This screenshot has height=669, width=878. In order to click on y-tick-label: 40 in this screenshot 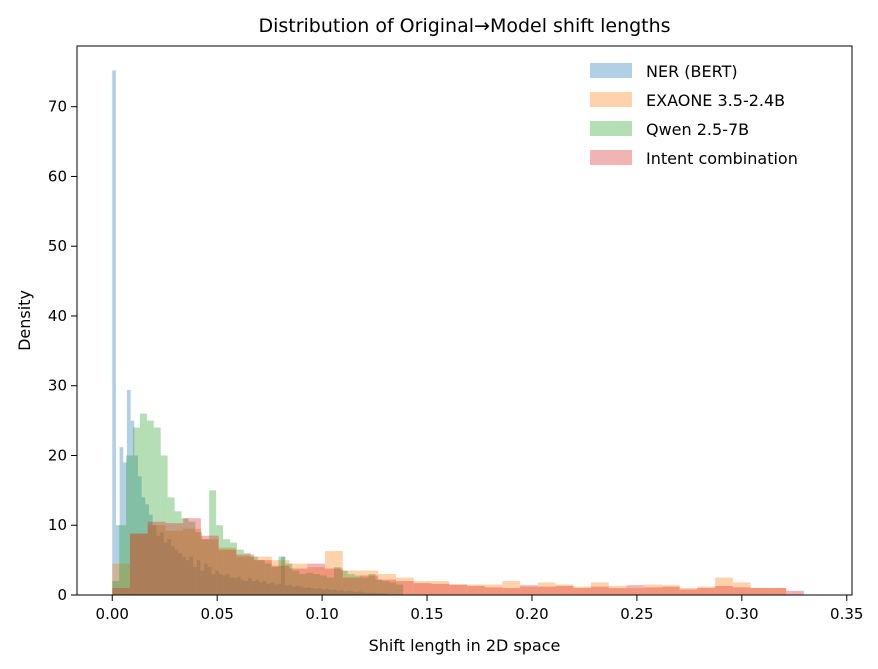, I will do `click(57, 316)`.